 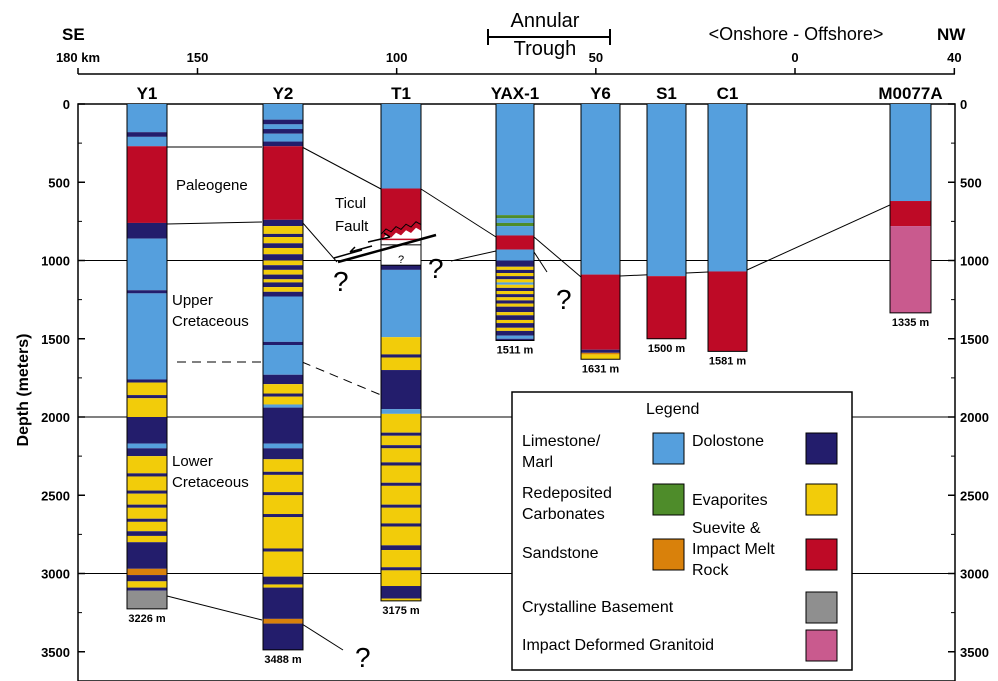 I want to click on legend-swatch-limestone, so click(x=668, y=448).